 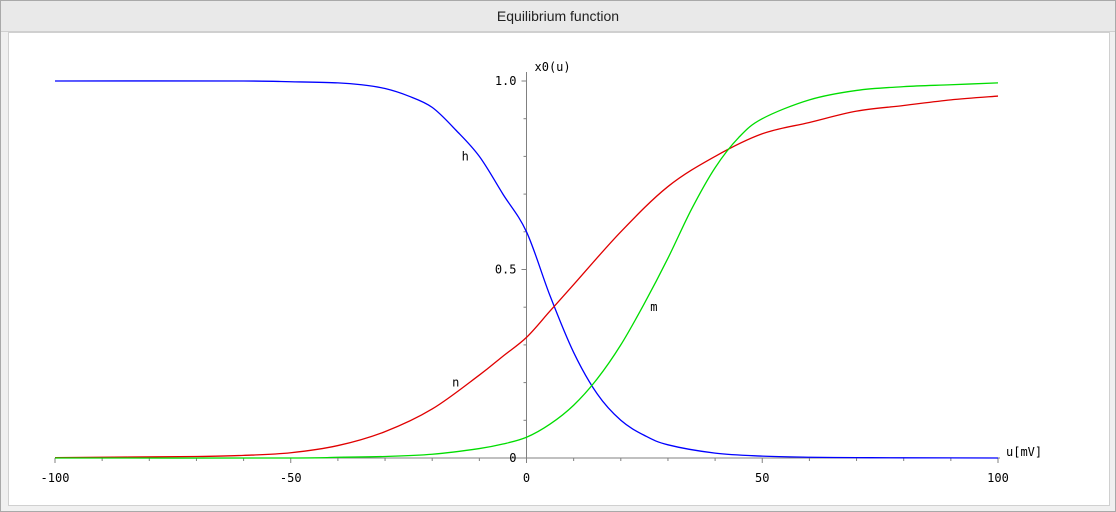 I want to click on y-tick-label: 0.5, so click(x=506, y=270).